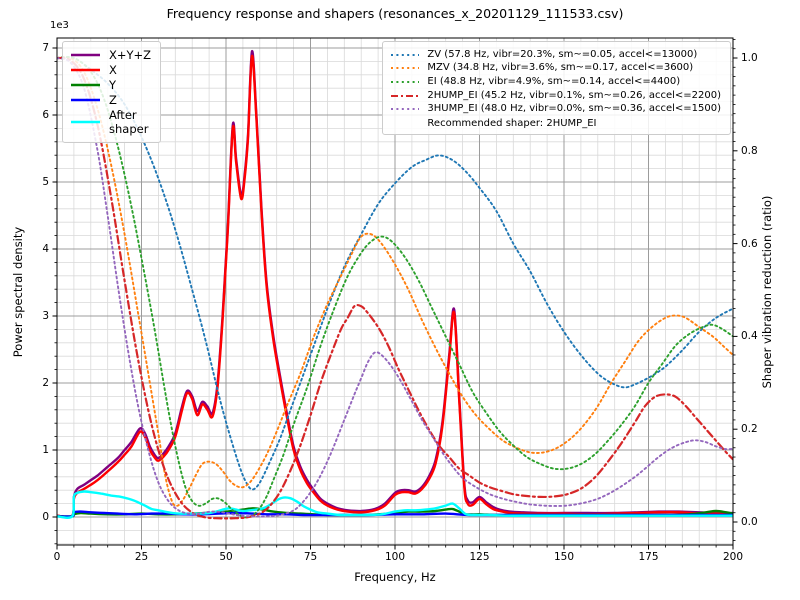 This screenshot has height=600, width=800. Describe the element at coordinates (57, 557) in the screenshot. I see `x-tick-label: 0` at that location.